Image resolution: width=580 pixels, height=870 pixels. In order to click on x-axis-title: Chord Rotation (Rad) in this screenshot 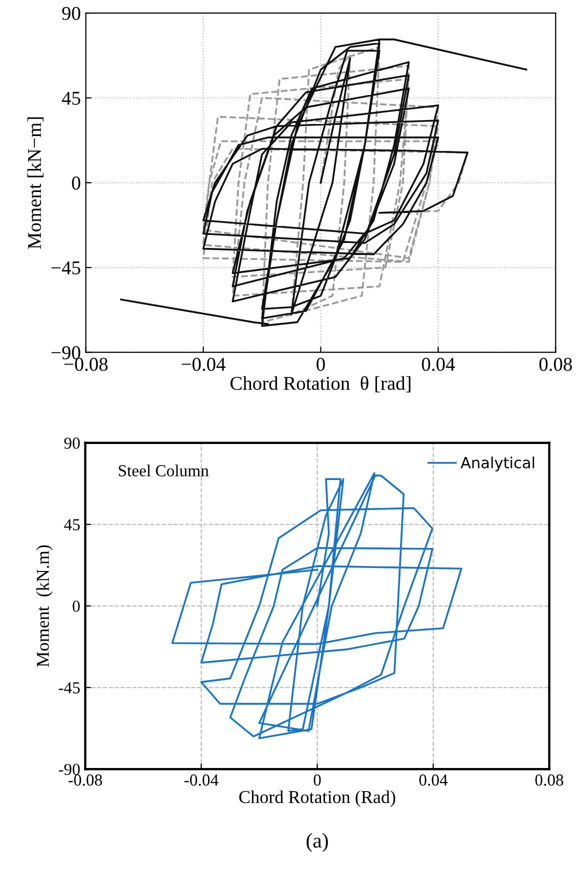, I will do `click(317, 798)`.